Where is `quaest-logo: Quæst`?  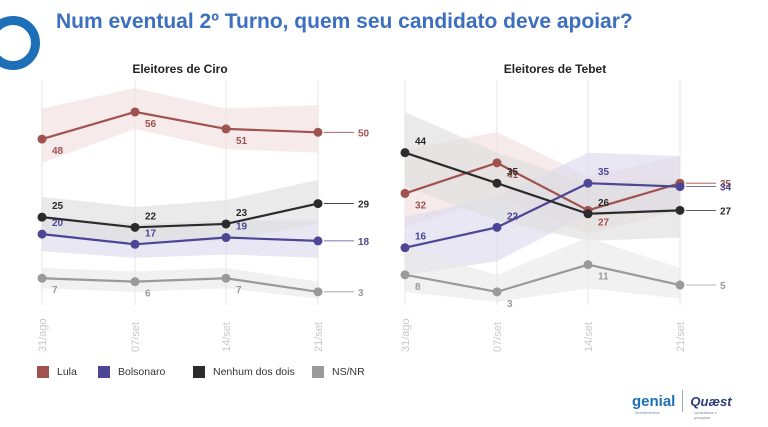 quaest-logo: Quæst is located at coordinates (711, 401).